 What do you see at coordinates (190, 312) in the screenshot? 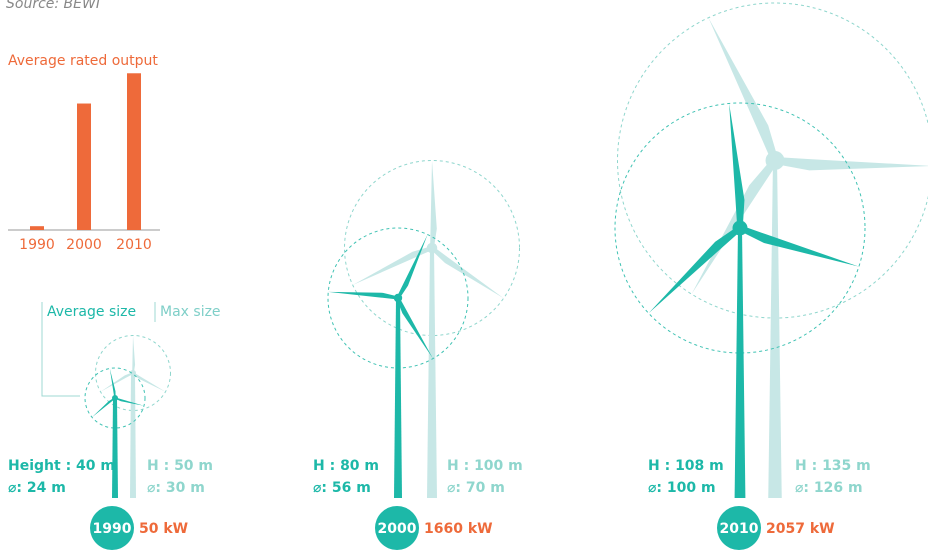
I see `legend-max: Max size` at bounding box center [190, 312].